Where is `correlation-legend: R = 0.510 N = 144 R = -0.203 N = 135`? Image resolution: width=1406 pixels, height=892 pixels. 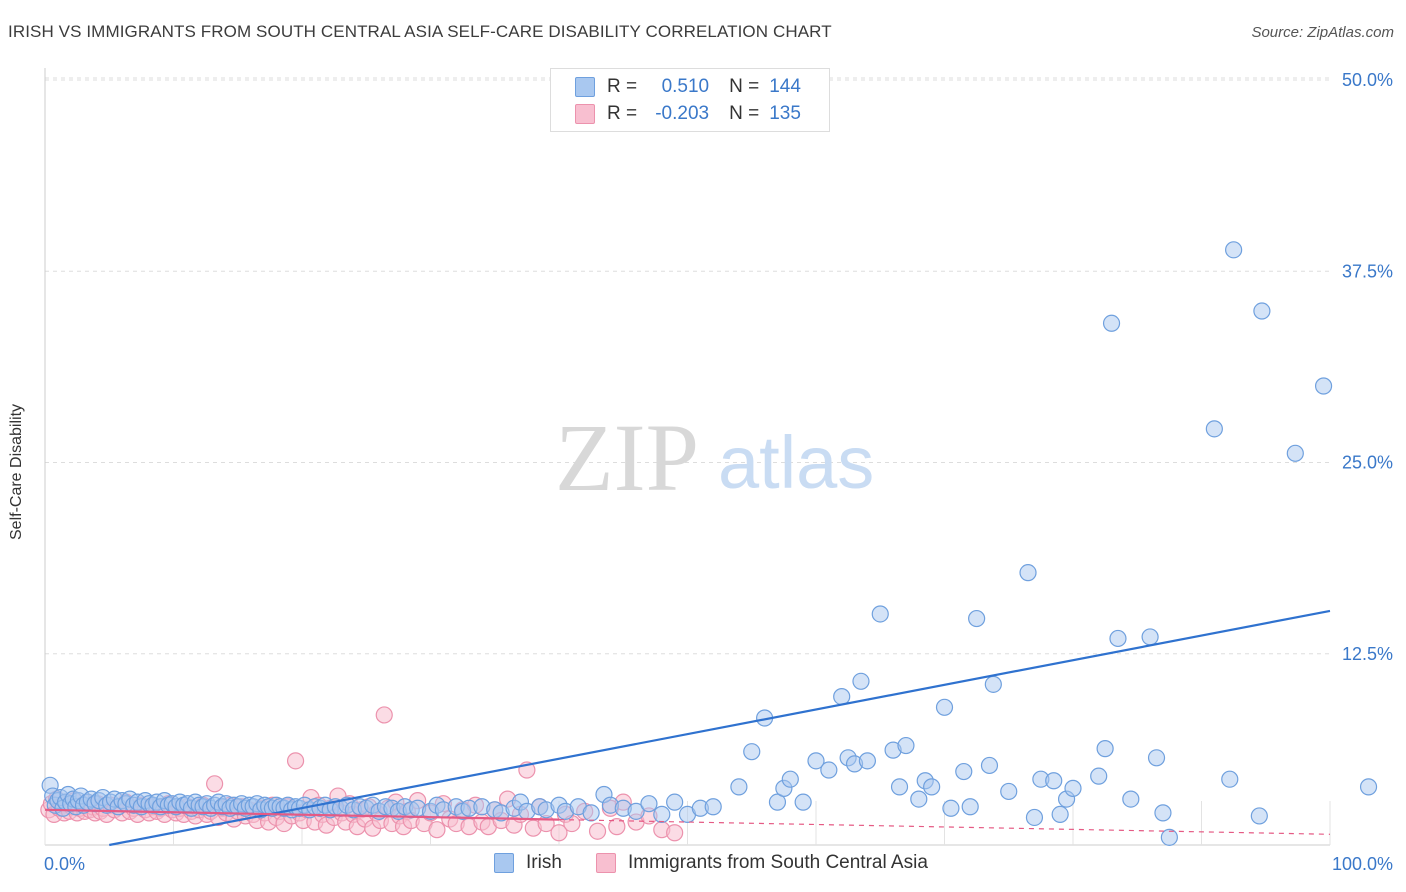 correlation-legend: R = 0.510 N = 144 R = -0.203 N = 135 is located at coordinates (690, 100).